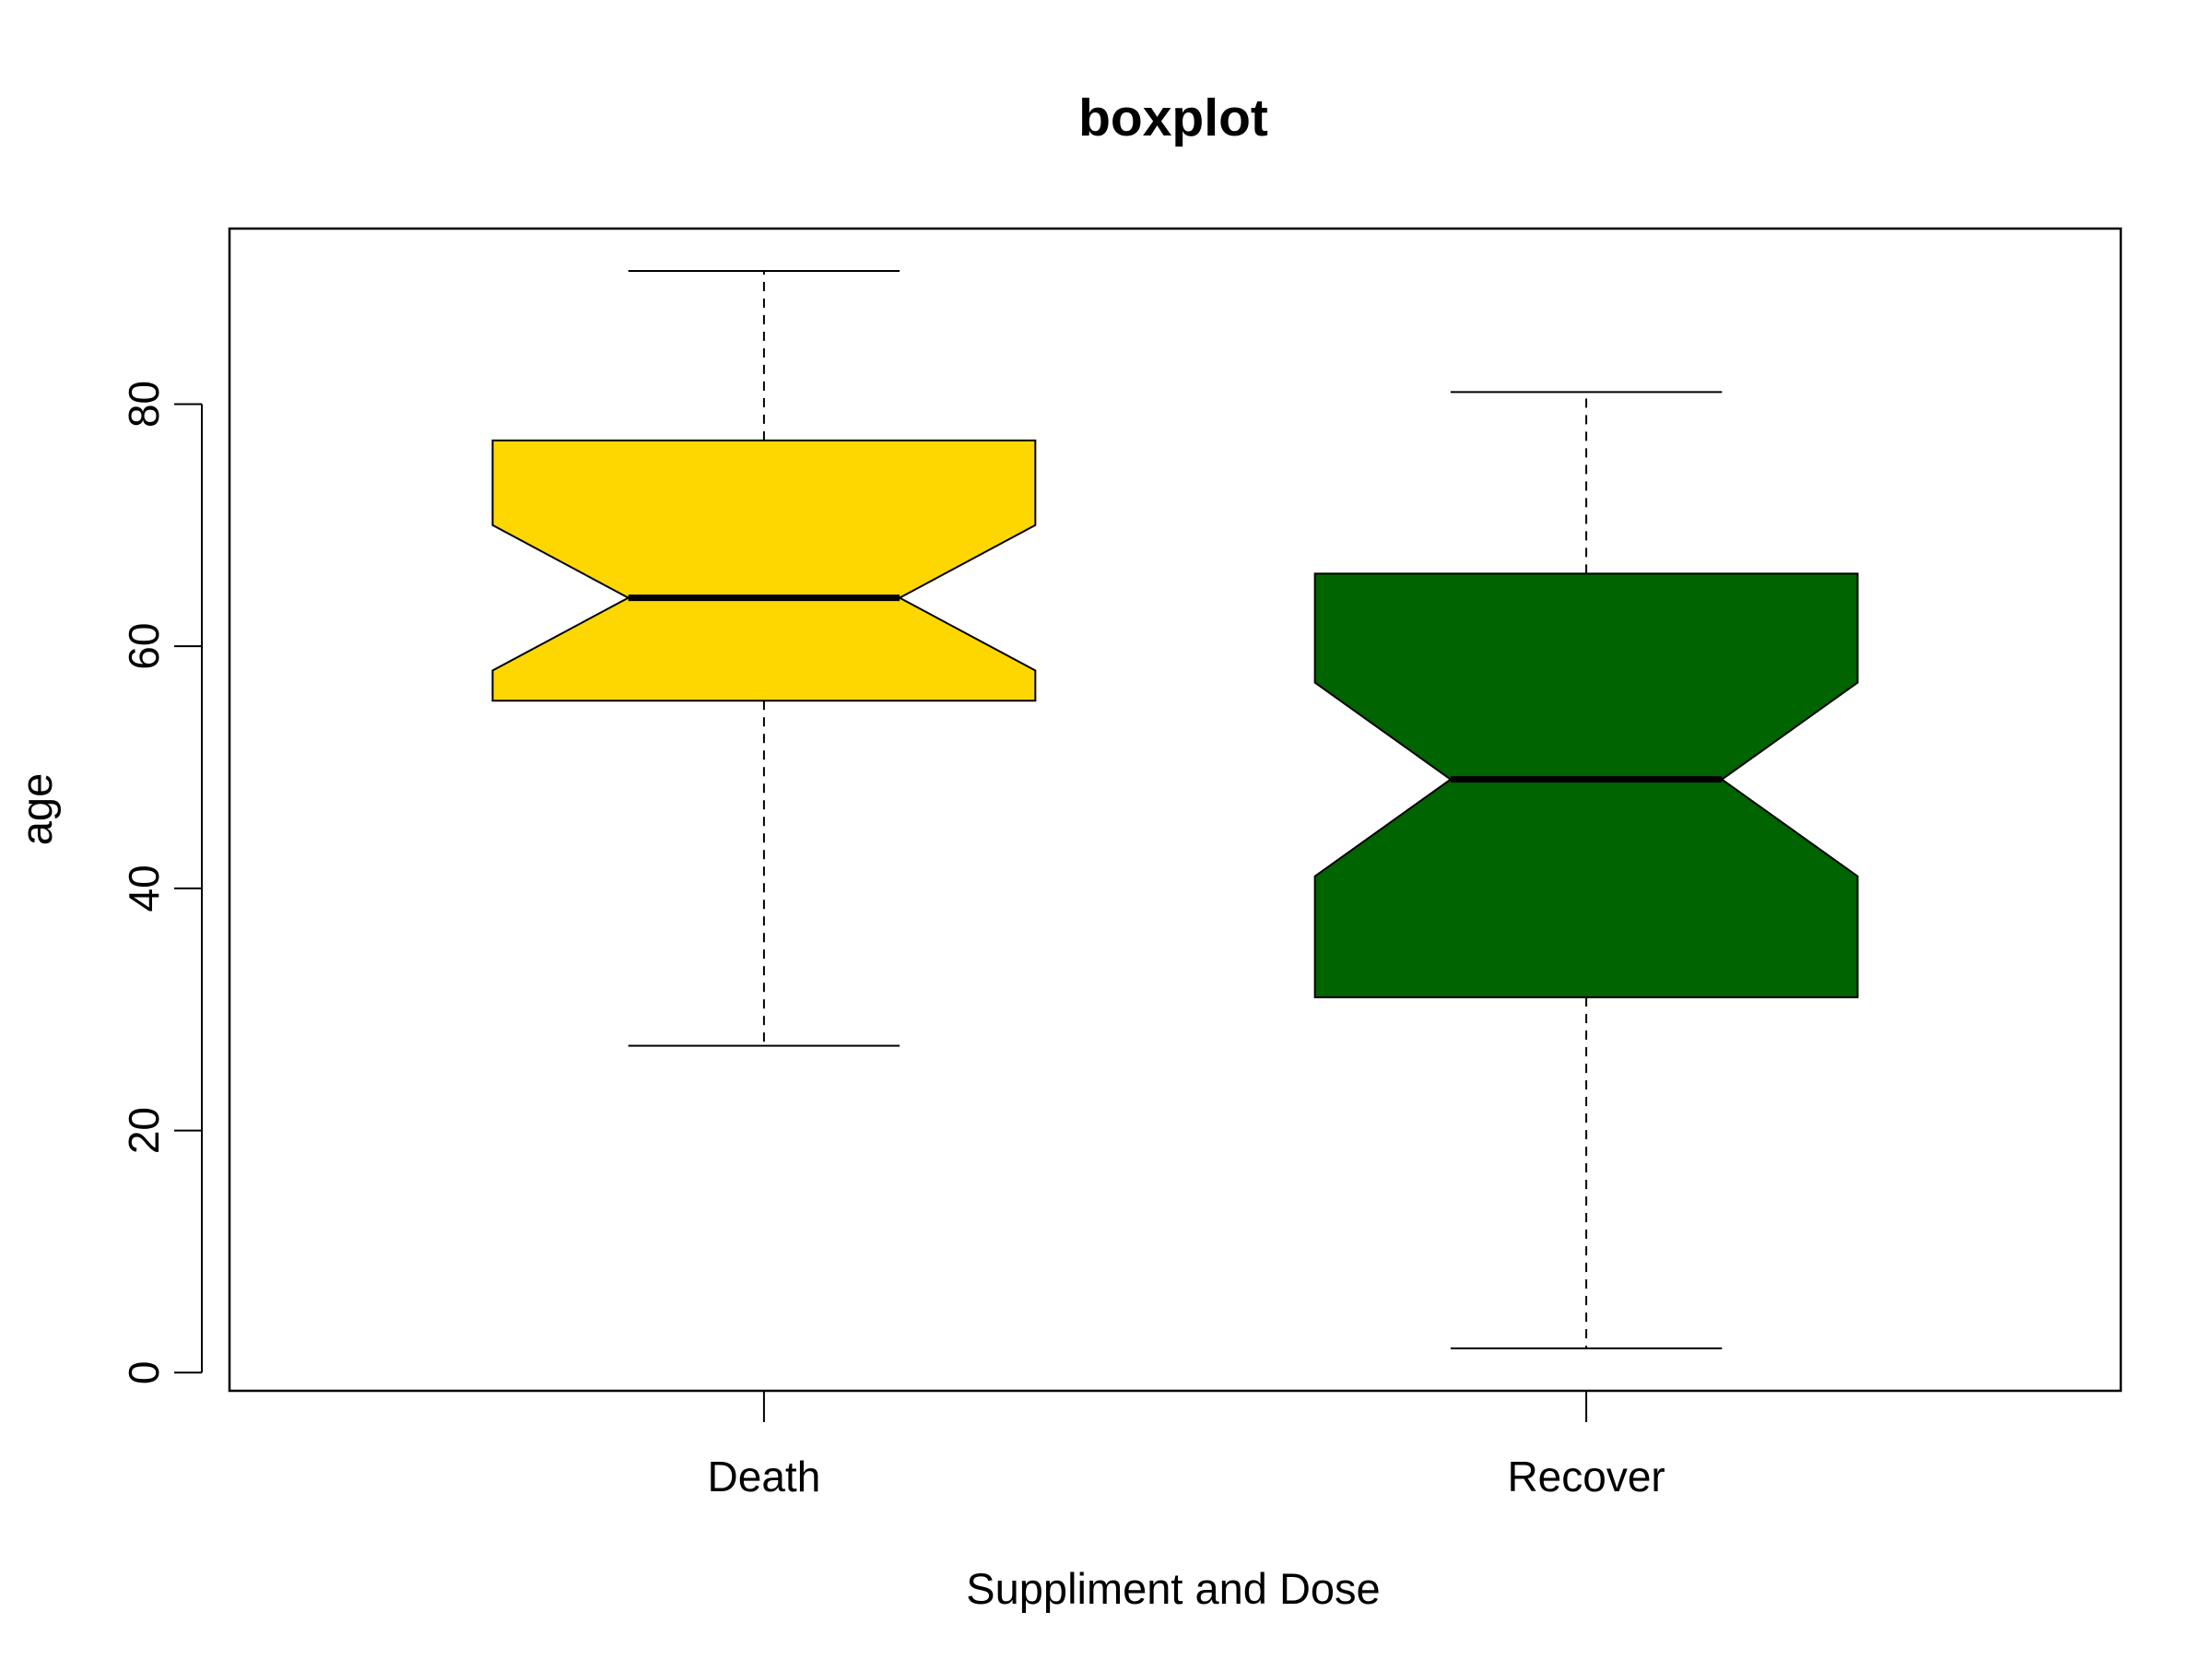  Describe the element at coordinates (144, 646) in the screenshot. I see `y-tick-label: 60` at that location.